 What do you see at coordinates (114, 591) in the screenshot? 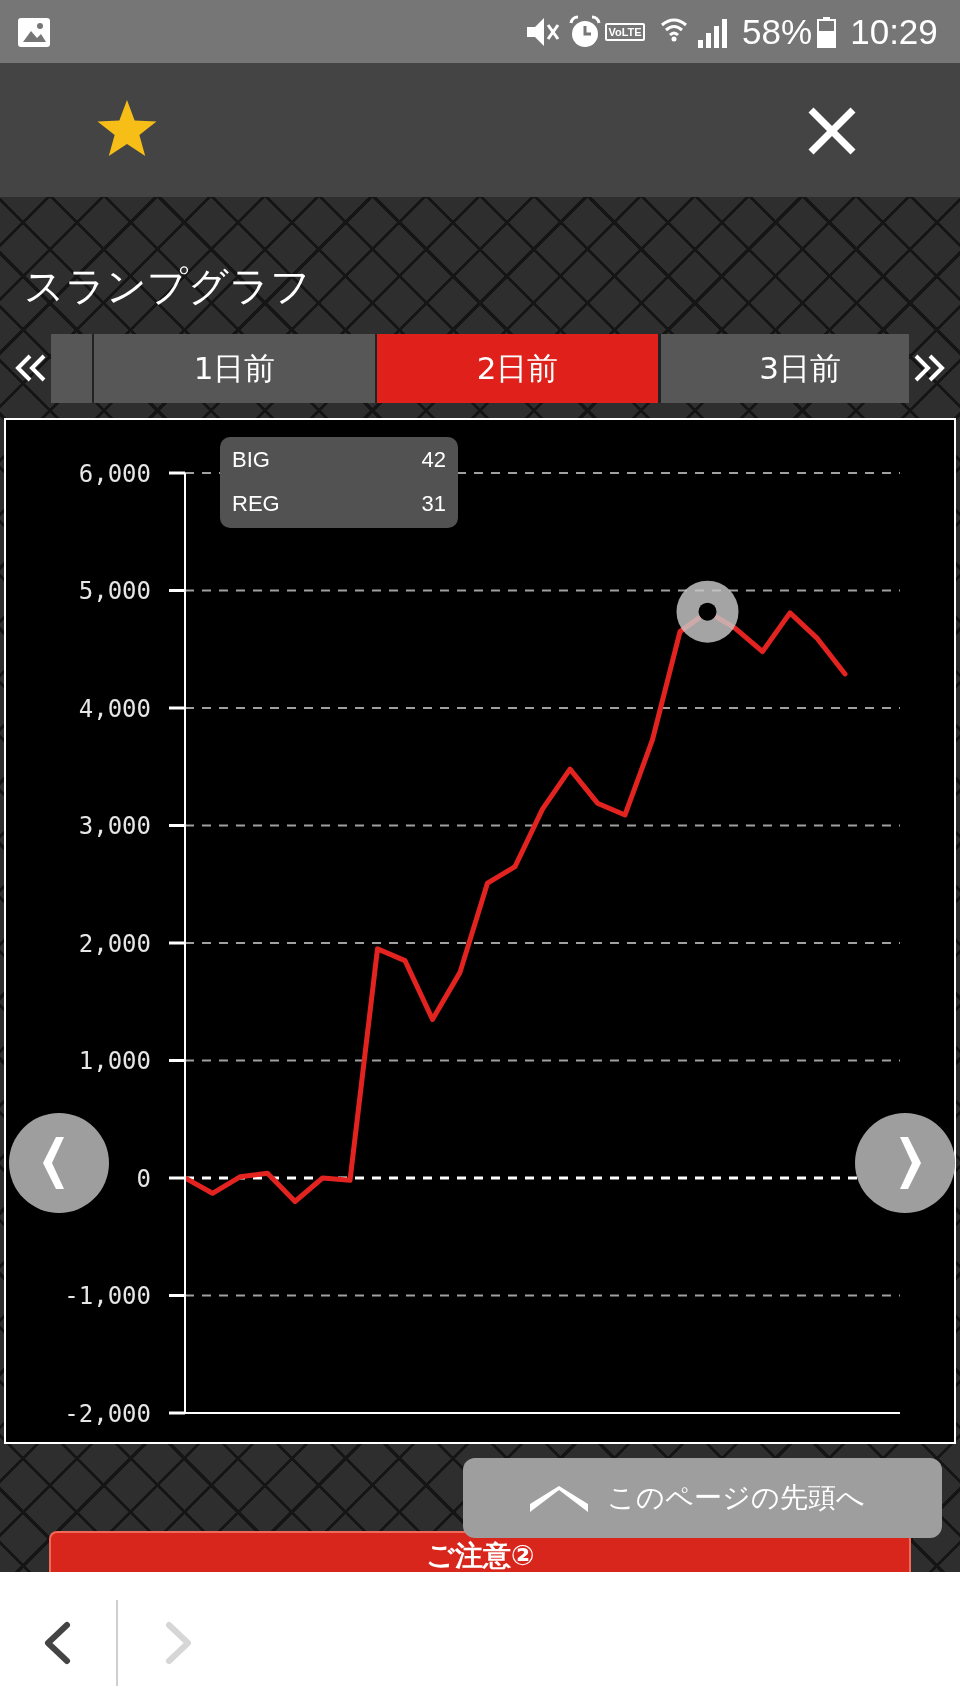
I see `y-tick-label: 5,000` at bounding box center [114, 591].